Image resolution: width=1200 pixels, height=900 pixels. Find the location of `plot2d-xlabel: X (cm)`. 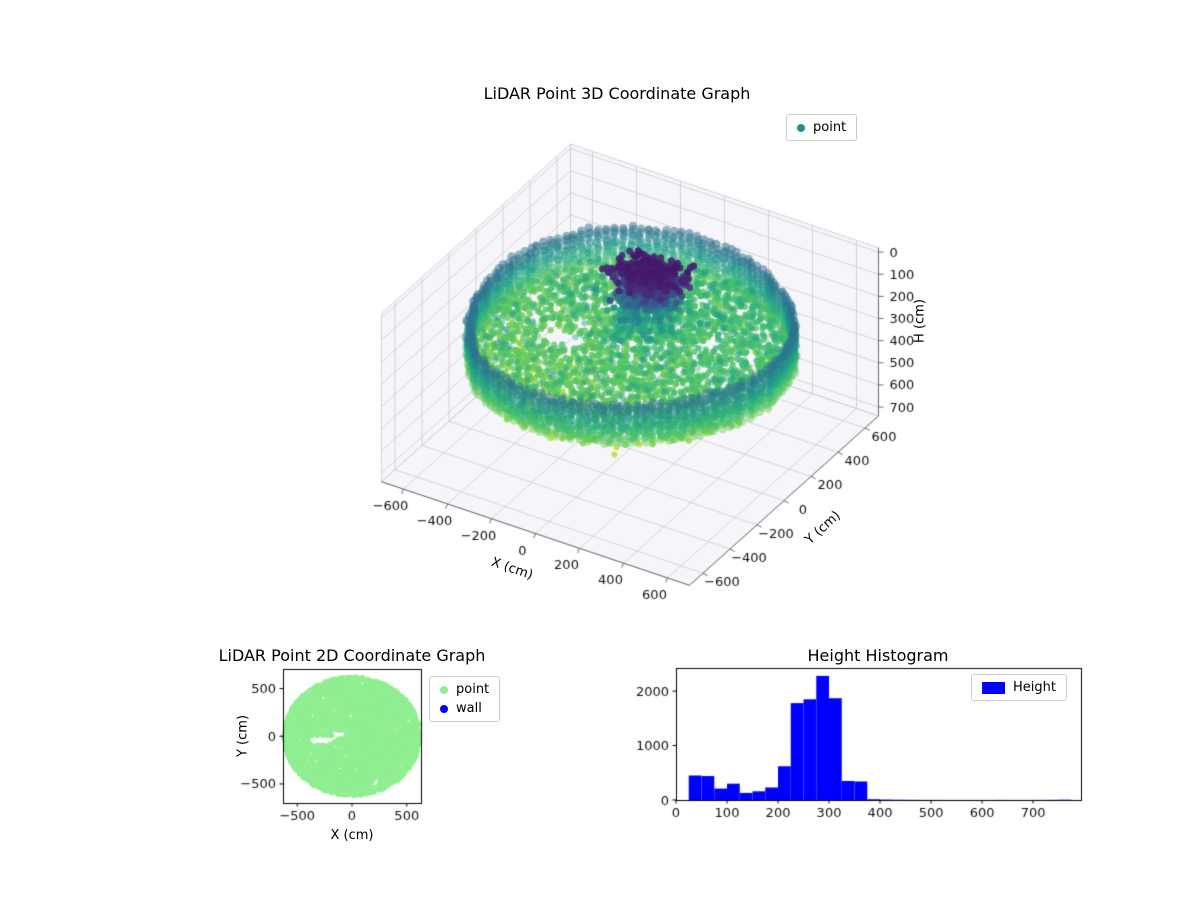

plot2d-xlabel: X (cm) is located at coordinates (352, 835).